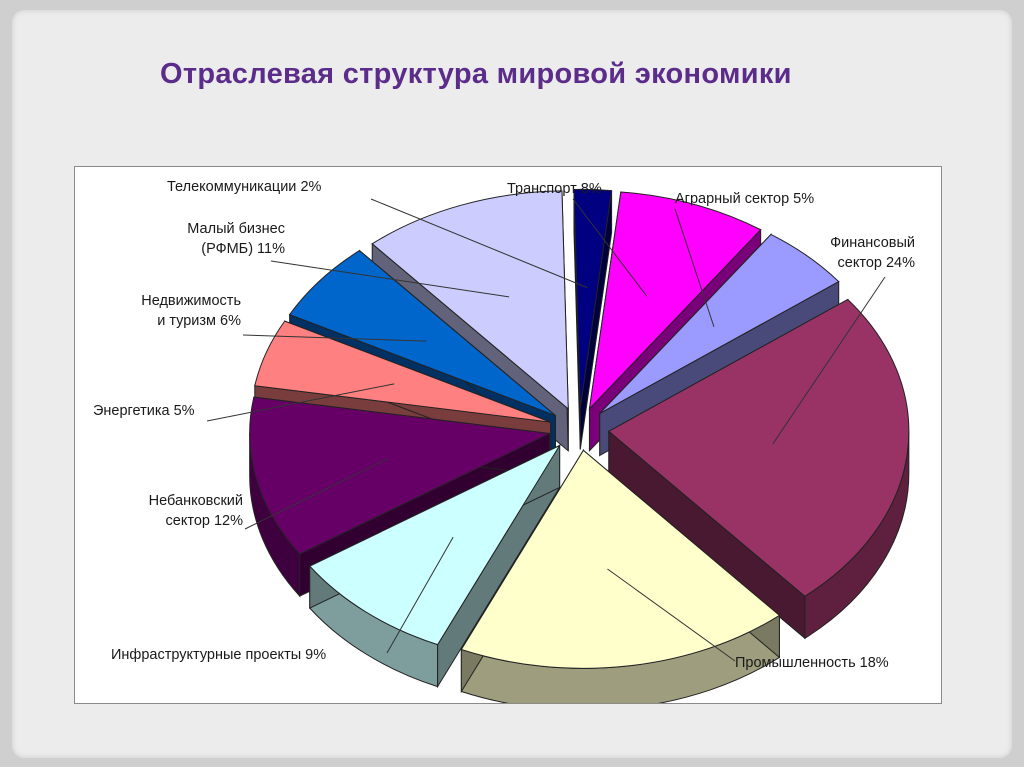  I want to click on slice-label-телекоммуникации-2: Телекоммуникации 2%, so click(244, 187).